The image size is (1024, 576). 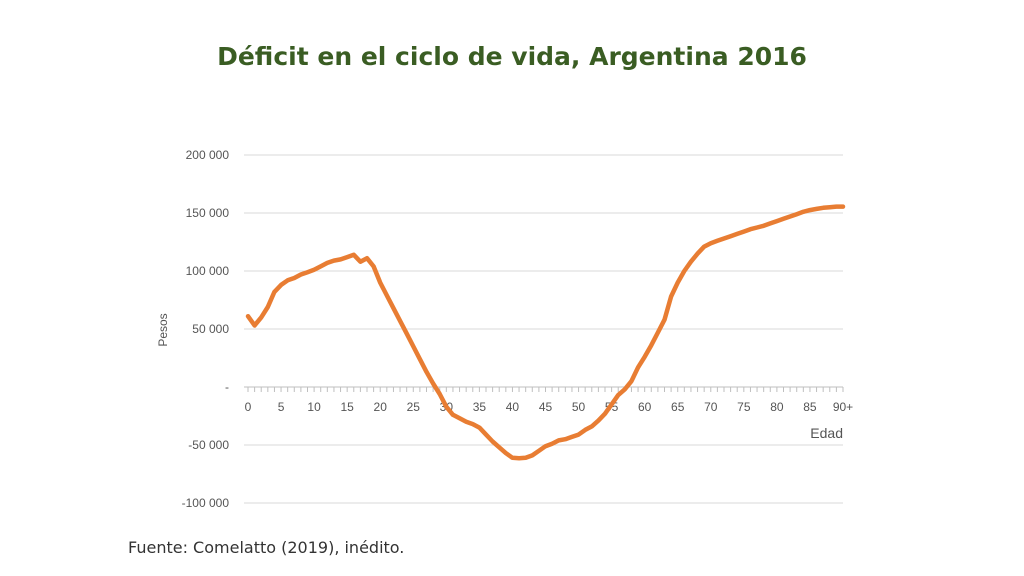 What do you see at coordinates (810, 407) in the screenshot?
I see `x-tick-label: 85` at bounding box center [810, 407].